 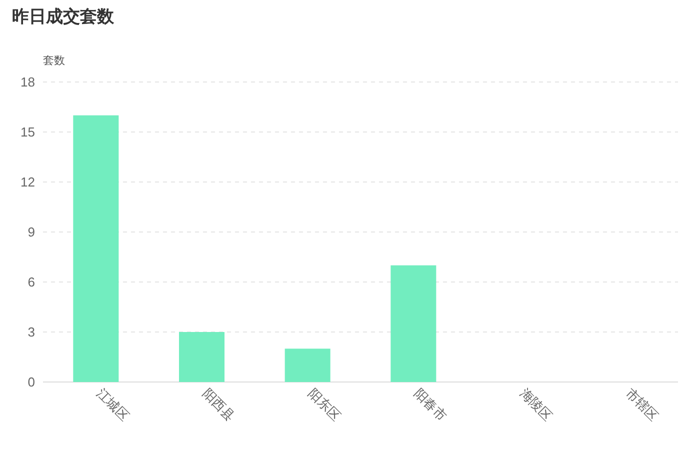 I want to click on x-tick-label: 阳春市, so click(x=430, y=405).